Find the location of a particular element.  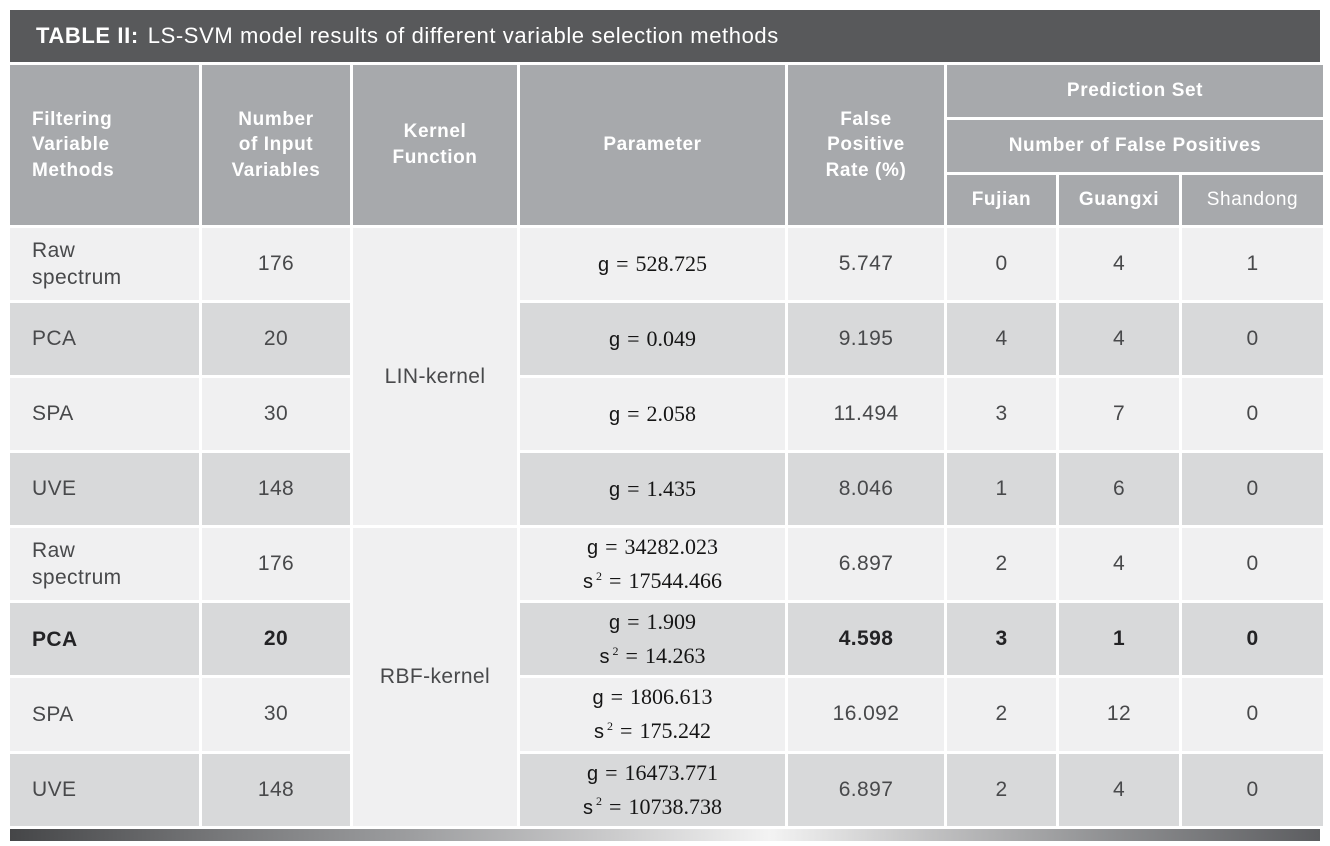

header-parameter: Parameter is located at coordinates (652, 145).